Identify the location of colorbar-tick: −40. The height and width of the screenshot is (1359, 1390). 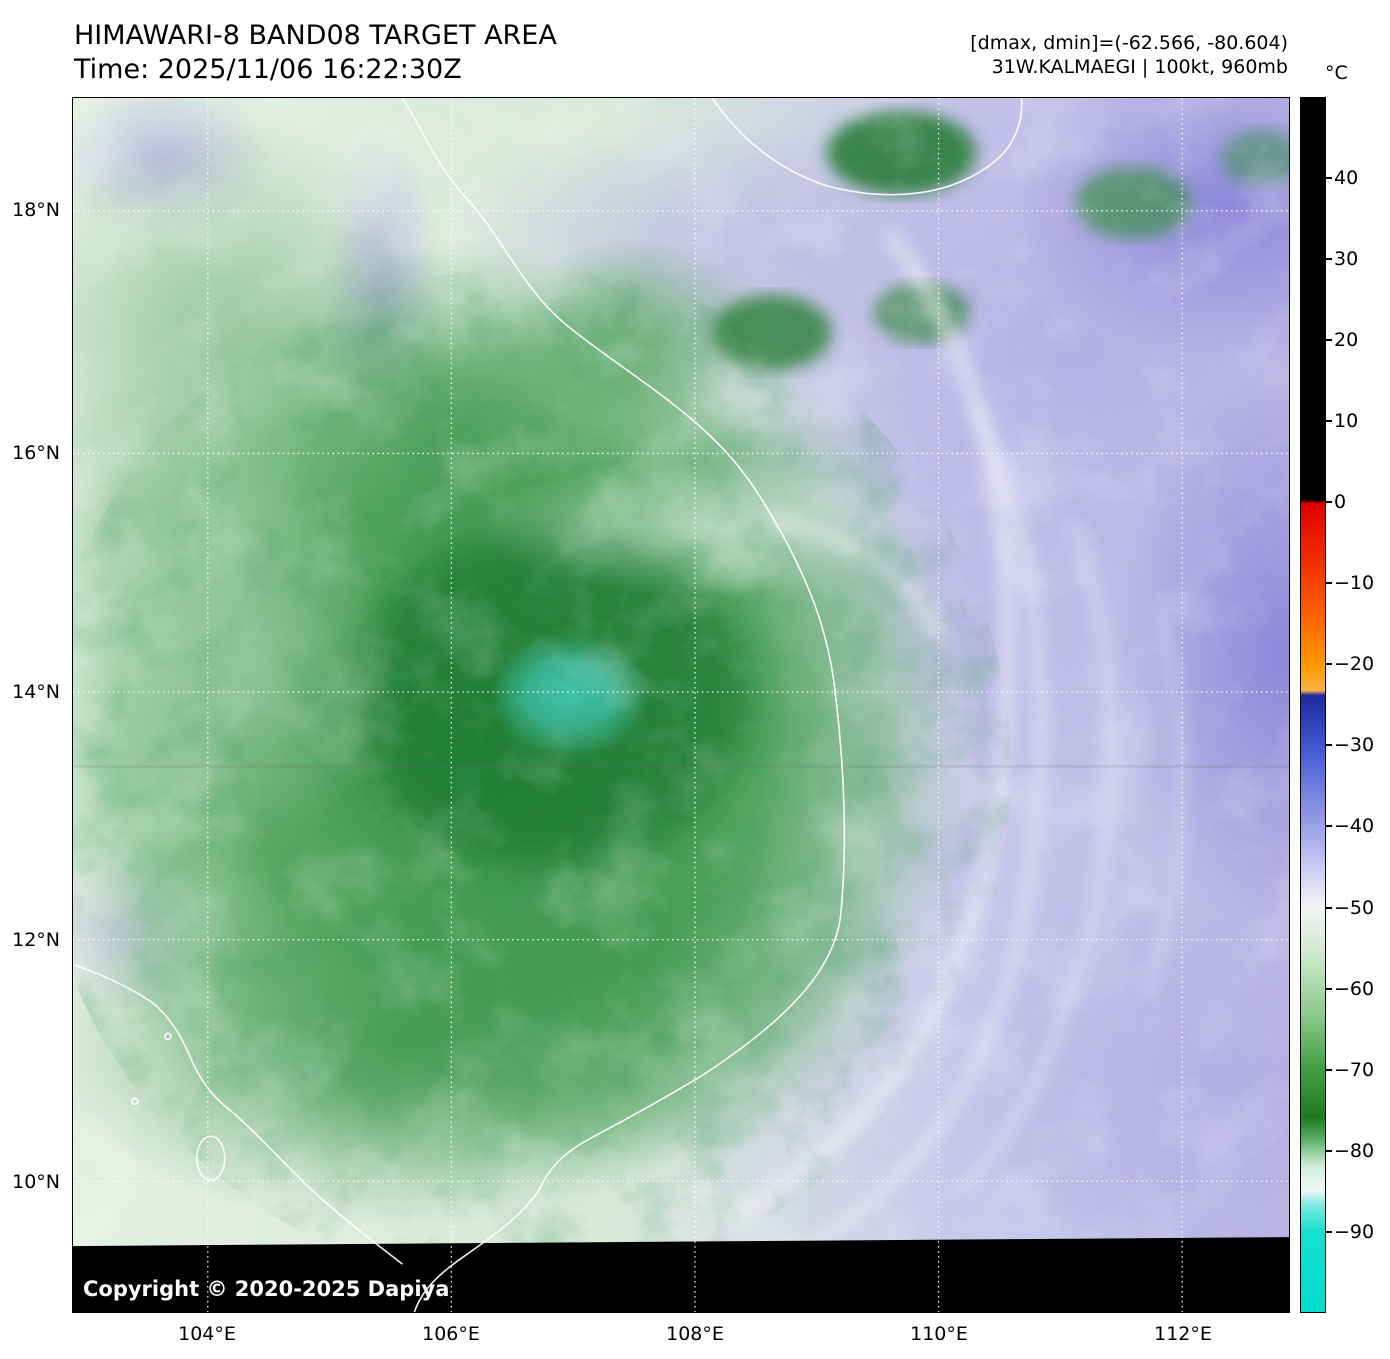
(1358, 826).